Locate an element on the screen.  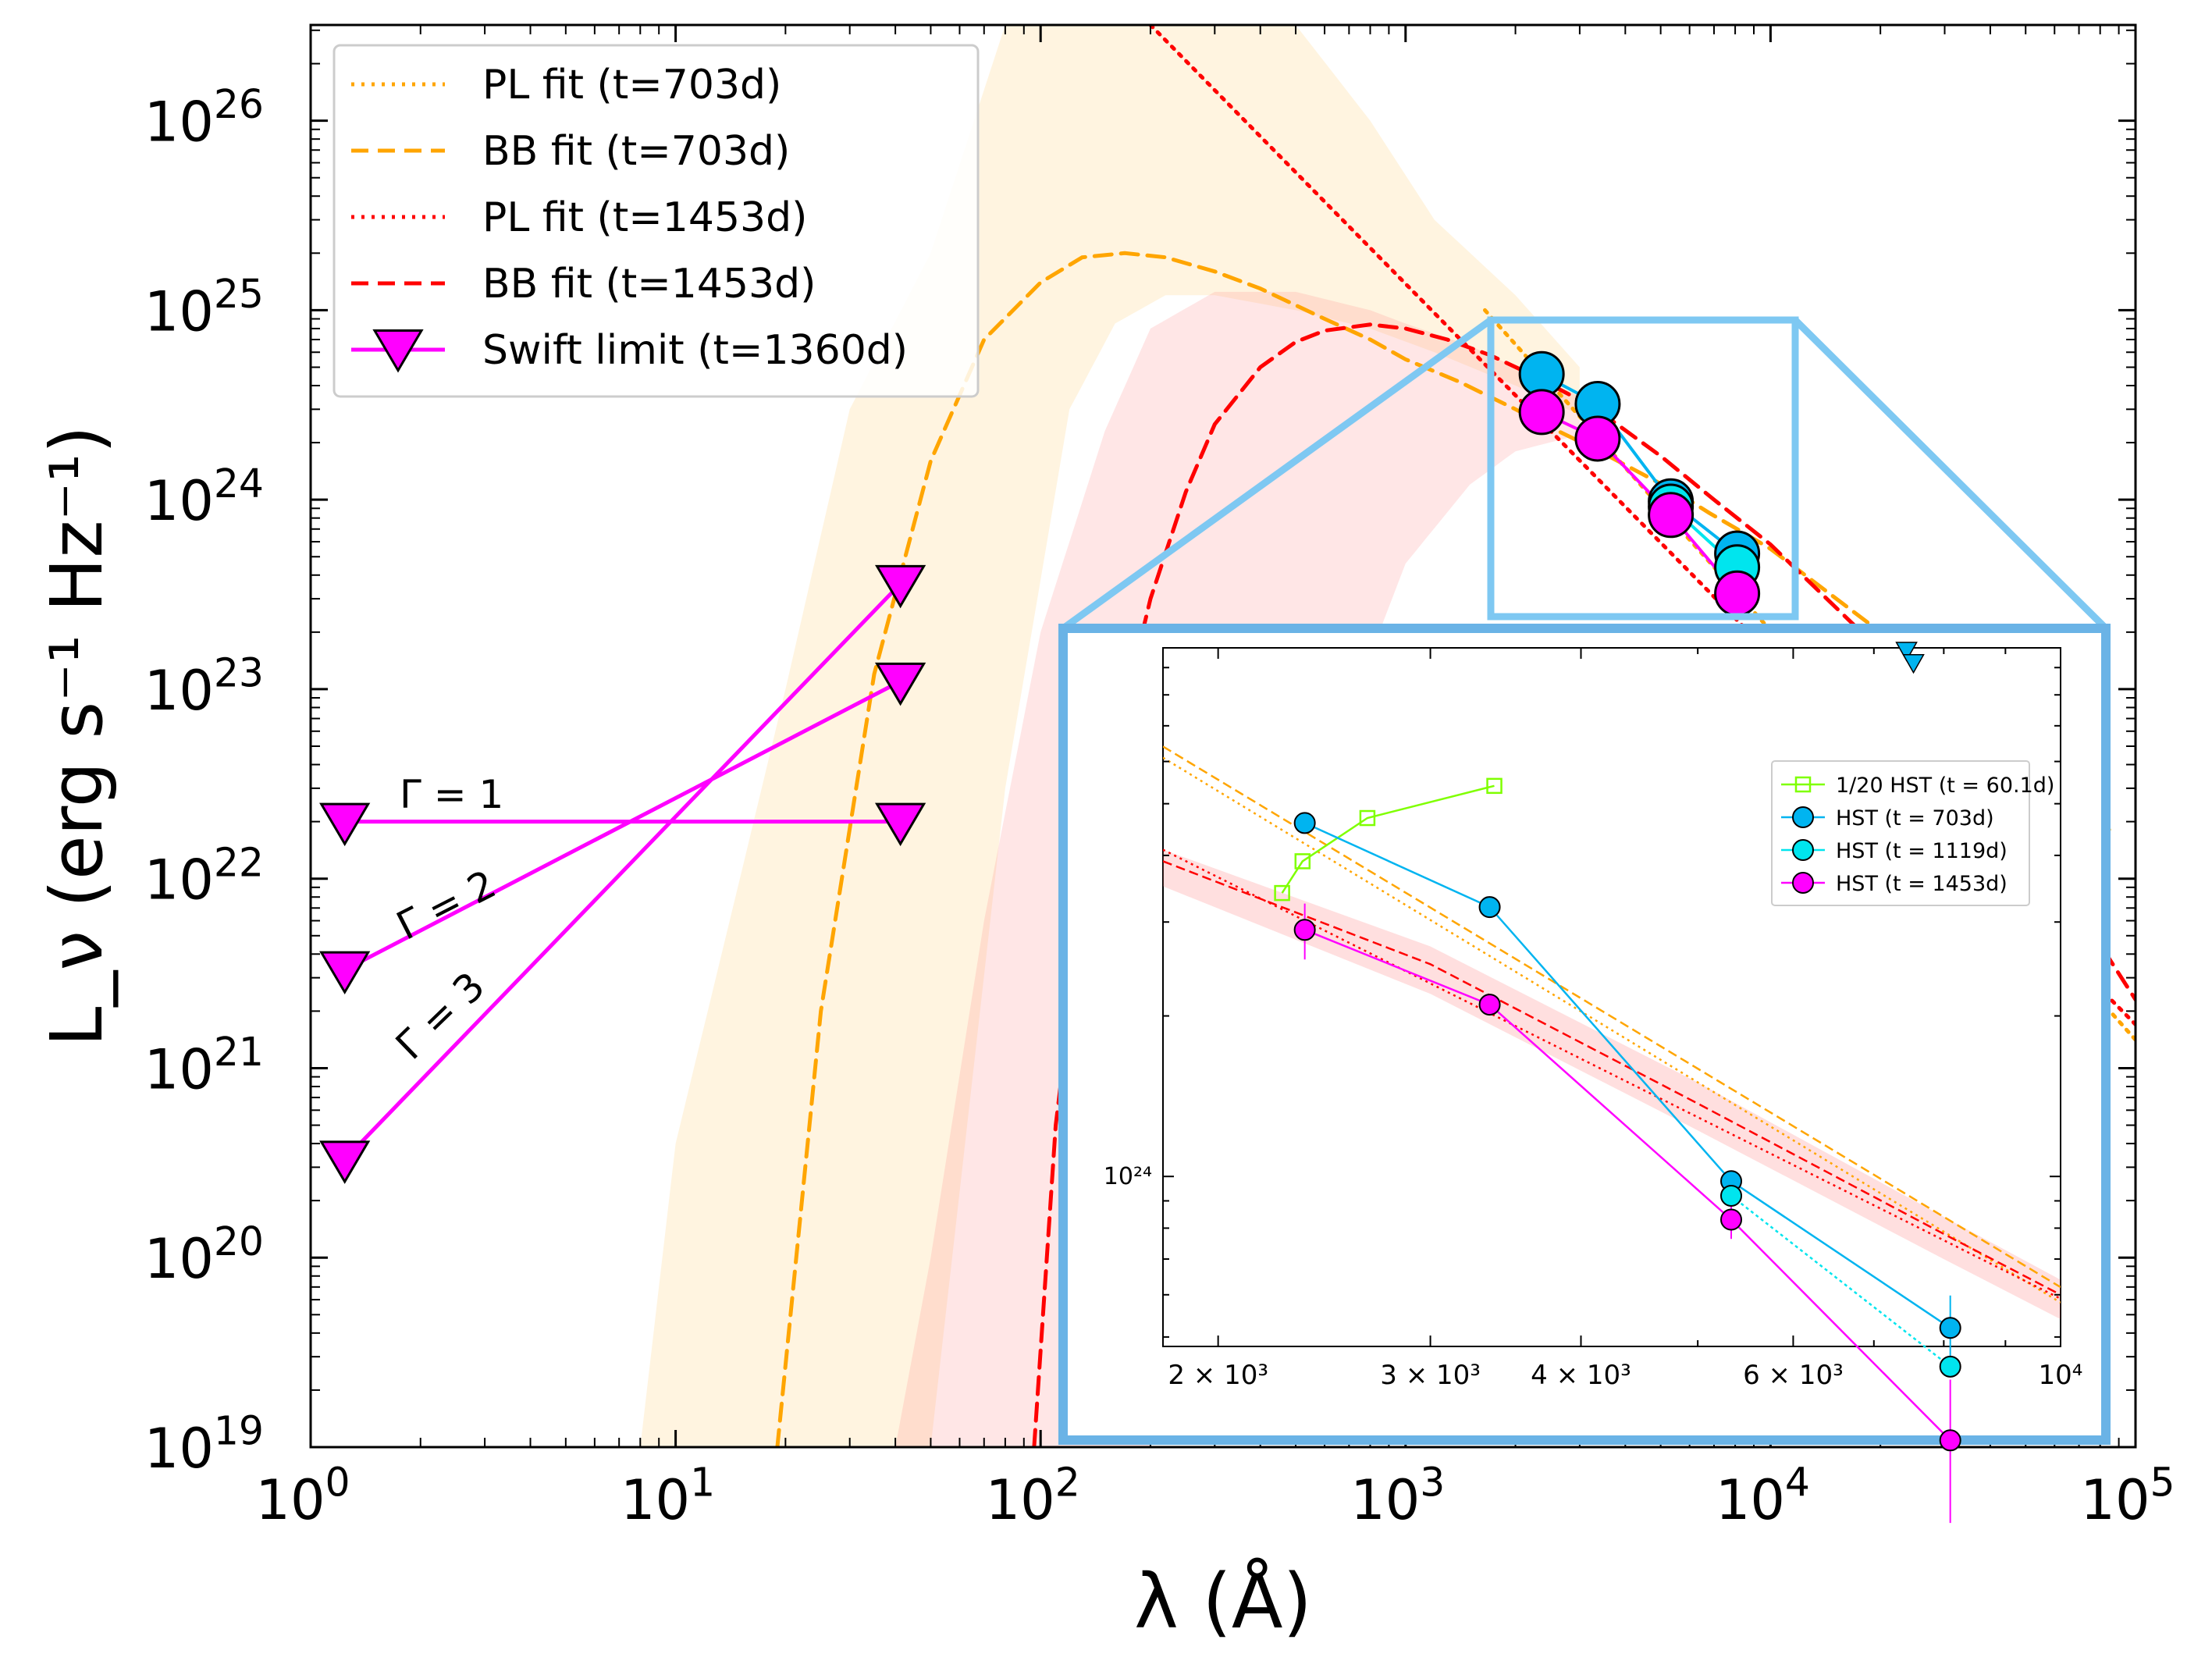
zoom-connector-right is located at coordinates (1951, 474).